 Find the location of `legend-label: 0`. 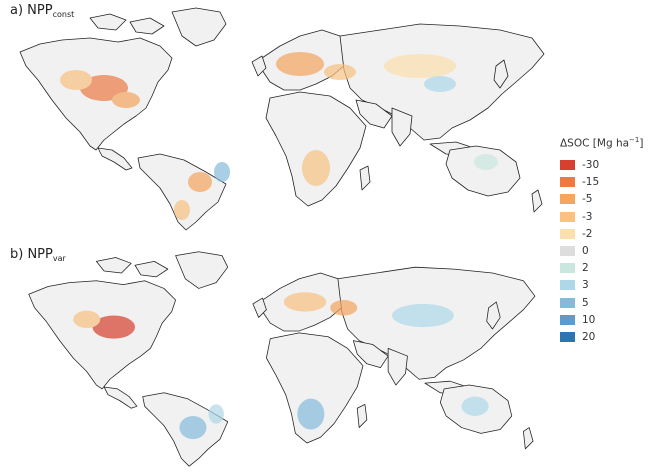

legend-label: 0 is located at coordinates (585, 251).